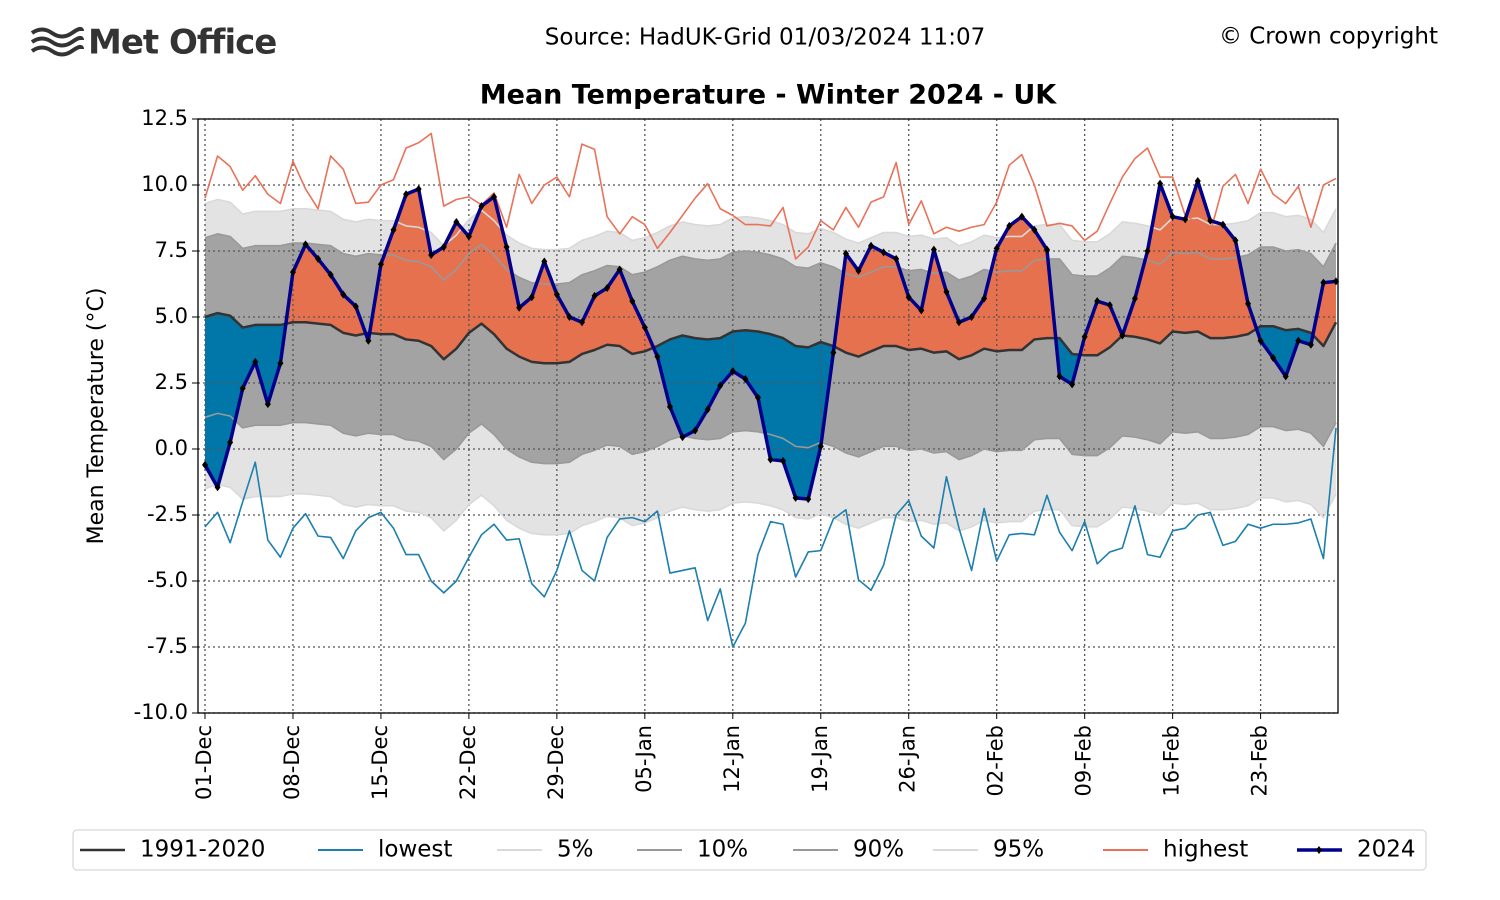 Image resolution: width=1500 pixels, height=900 pixels. I want to click on legend-label: 10%, so click(722, 850).